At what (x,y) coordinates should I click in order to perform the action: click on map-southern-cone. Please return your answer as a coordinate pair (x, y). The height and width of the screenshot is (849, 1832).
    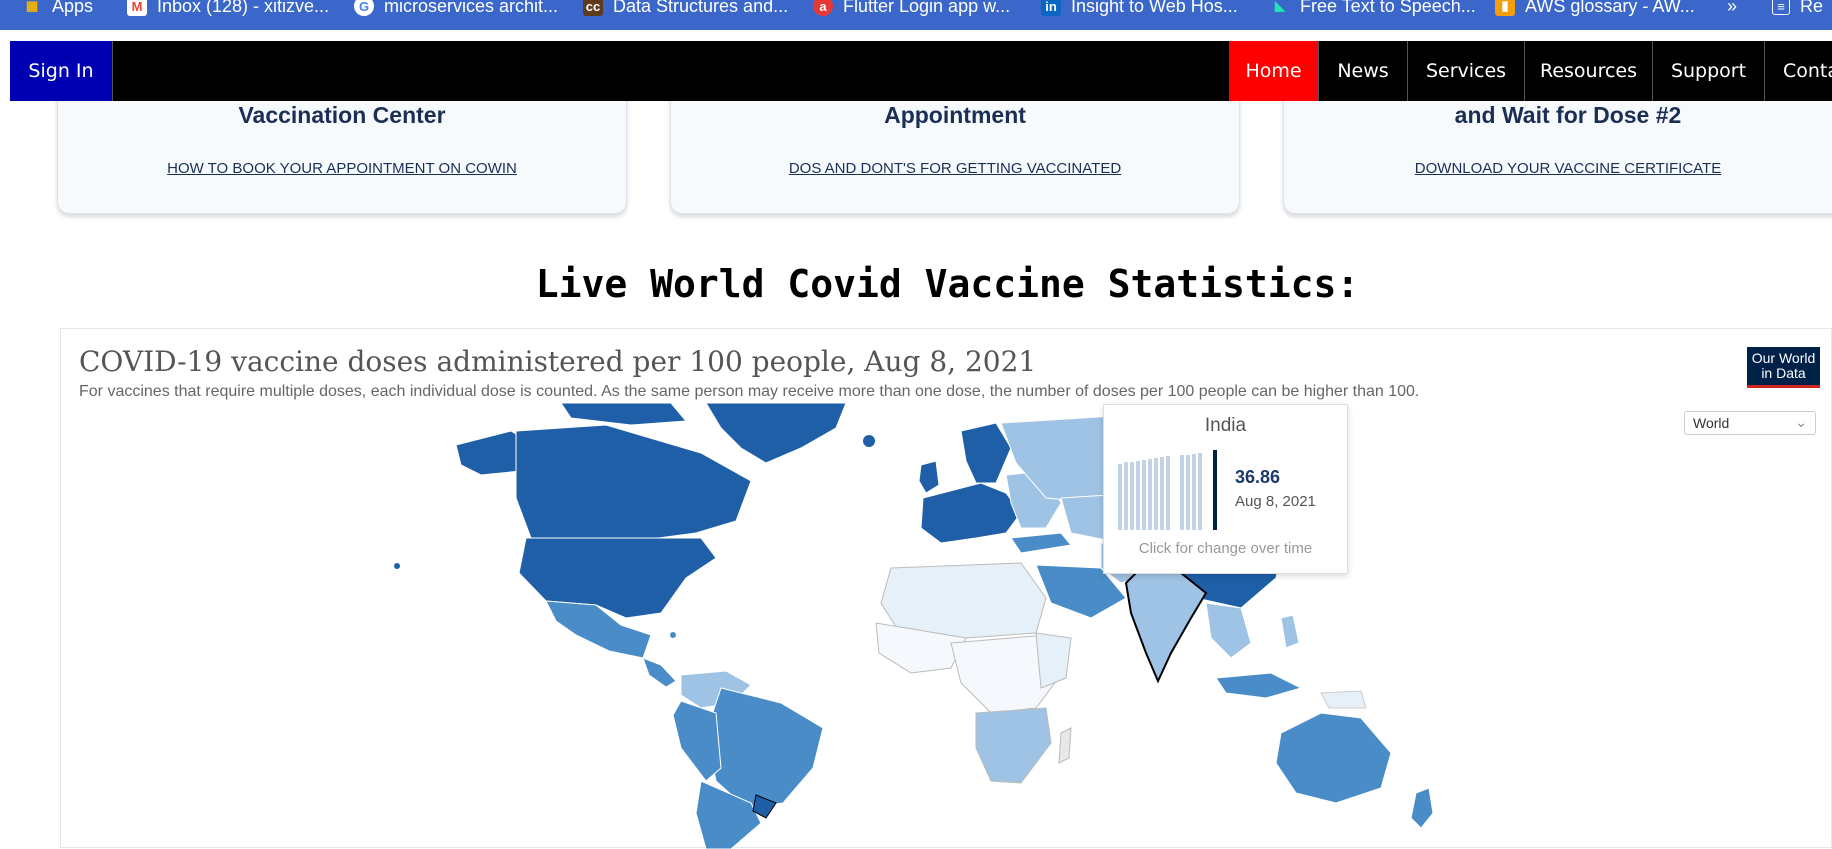
    Looking at the image, I should click on (728, 814).